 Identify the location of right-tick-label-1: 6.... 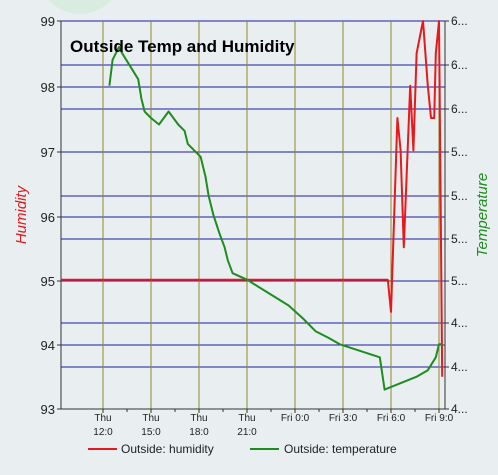
(459, 65).